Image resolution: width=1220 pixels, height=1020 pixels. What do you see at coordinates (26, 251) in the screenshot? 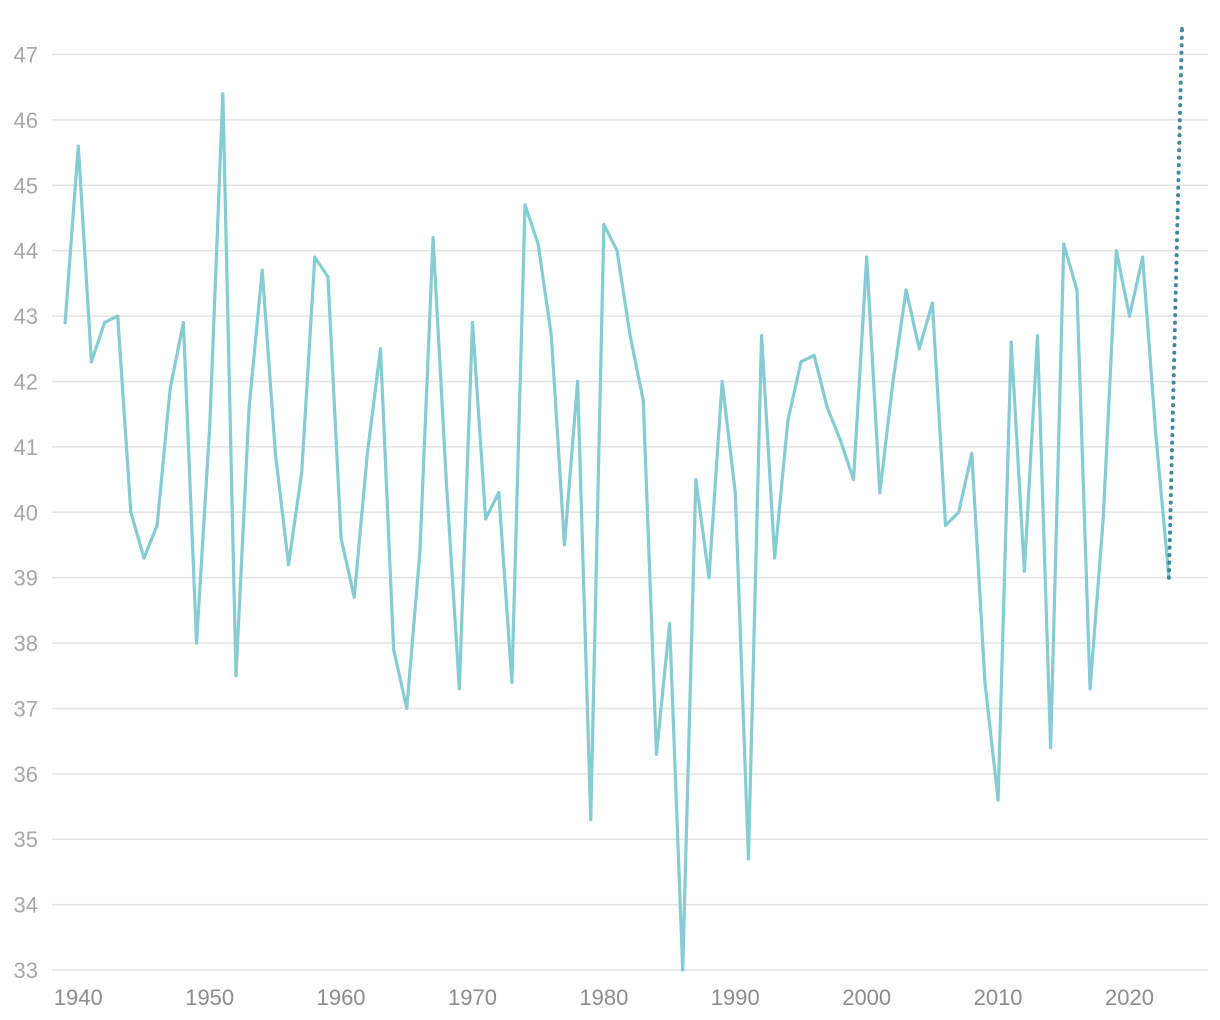
I see `y-tick-label: 44` at bounding box center [26, 251].